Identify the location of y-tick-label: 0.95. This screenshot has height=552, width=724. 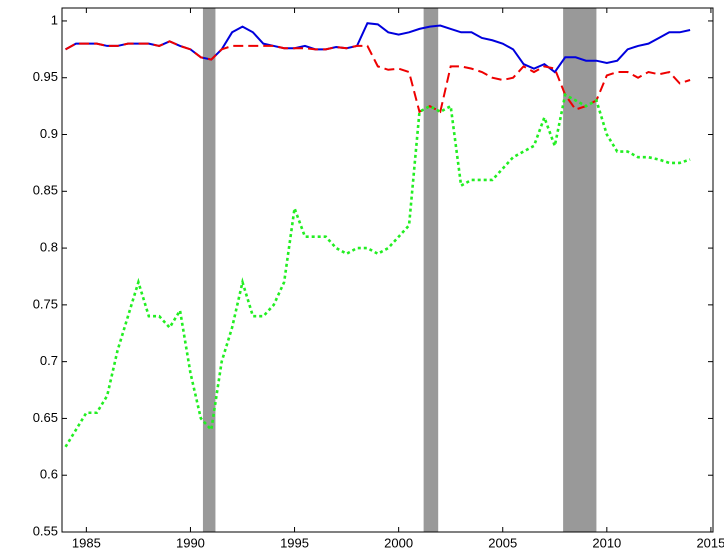
(45, 76).